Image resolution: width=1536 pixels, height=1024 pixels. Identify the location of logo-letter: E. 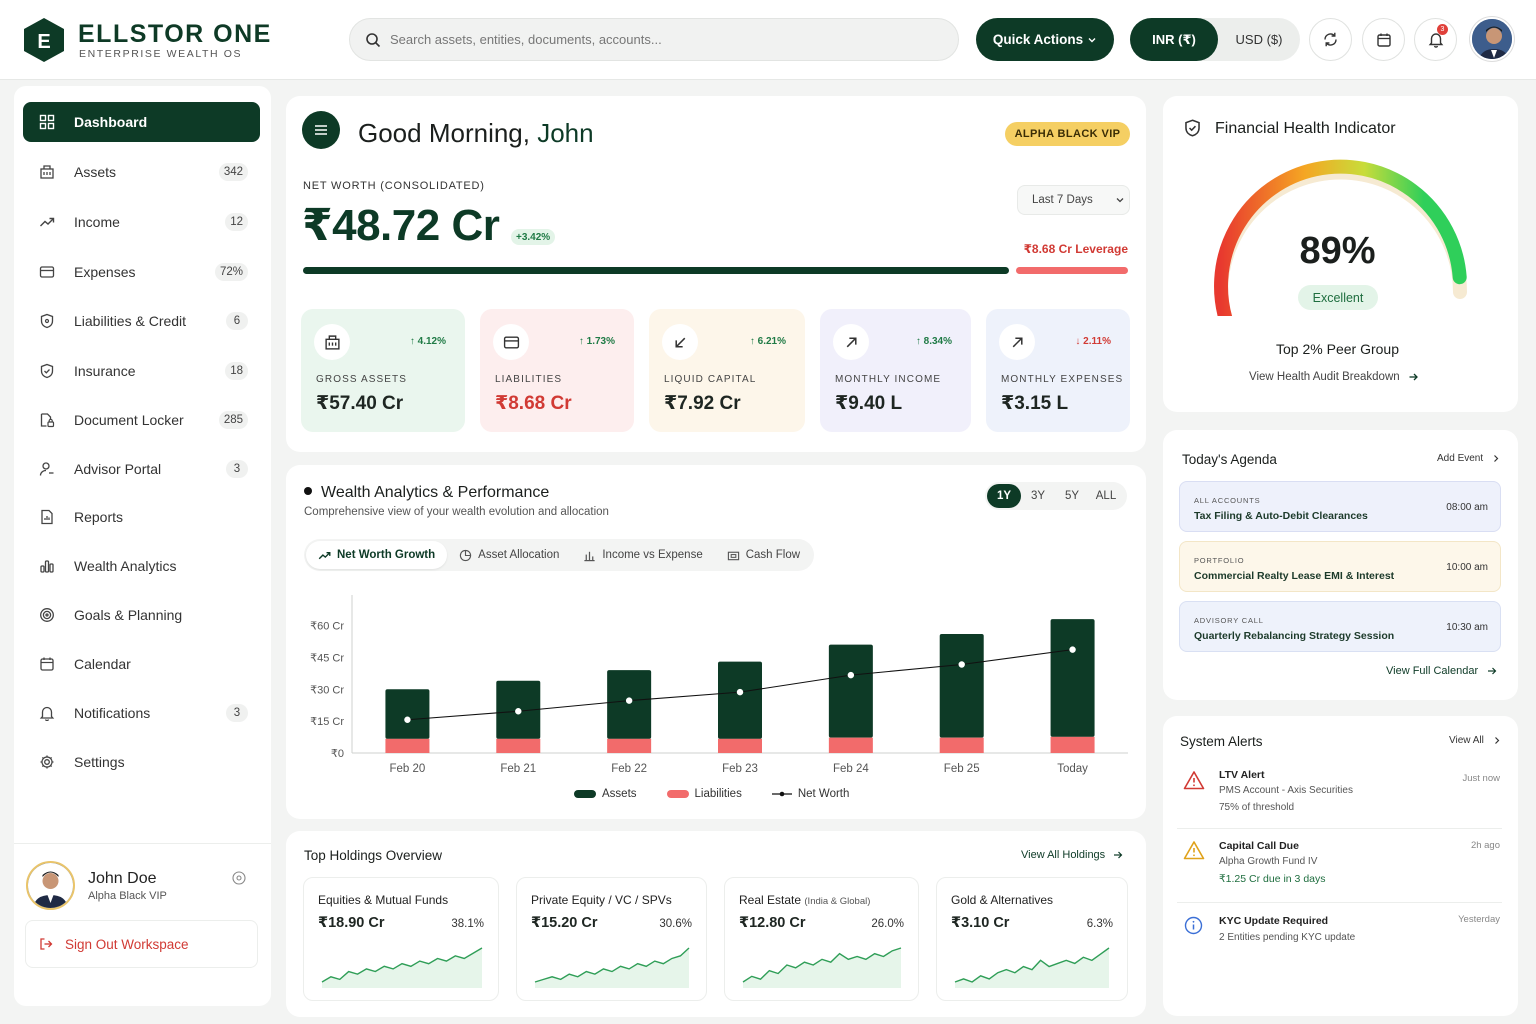
(43, 42).